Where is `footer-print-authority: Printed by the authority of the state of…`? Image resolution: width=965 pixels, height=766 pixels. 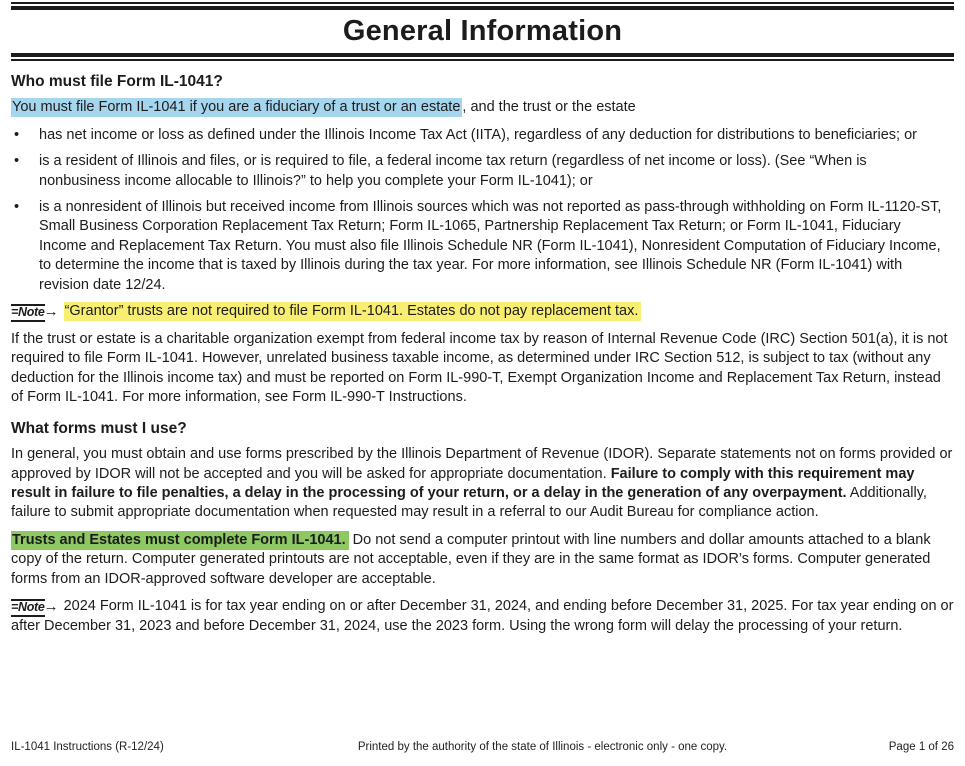 footer-print-authority: Printed by the authority of the state of… is located at coordinates (542, 747).